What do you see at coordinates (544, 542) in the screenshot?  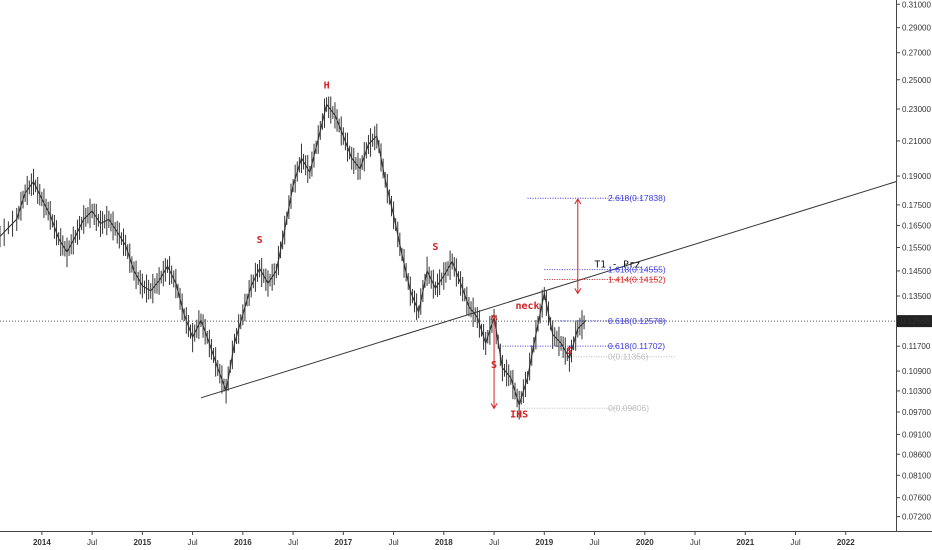 I see `x-tick-label: 2019` at bounding box center [544, 542].